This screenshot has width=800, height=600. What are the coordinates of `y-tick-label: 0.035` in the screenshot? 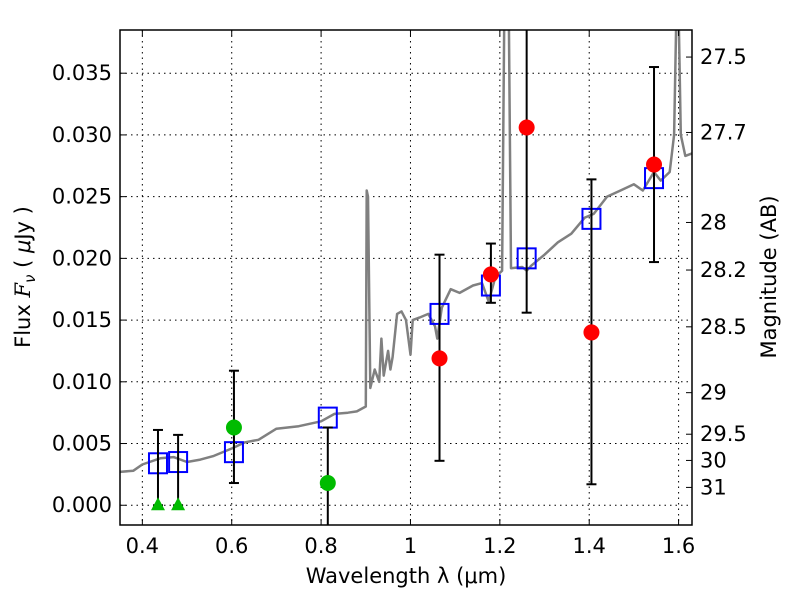 It's located at (82, 73).